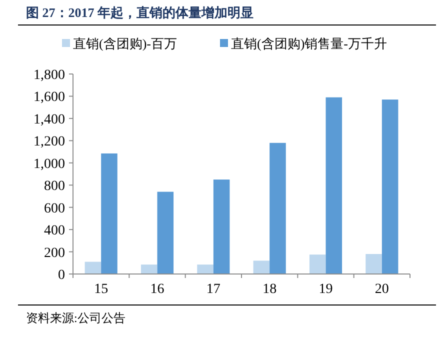 This screenshot has height=337, width=443. What do you see at coordinates (101, 289) in the screenshot?
I see `x-tick-label: 15` at bounding box center [101, 289].